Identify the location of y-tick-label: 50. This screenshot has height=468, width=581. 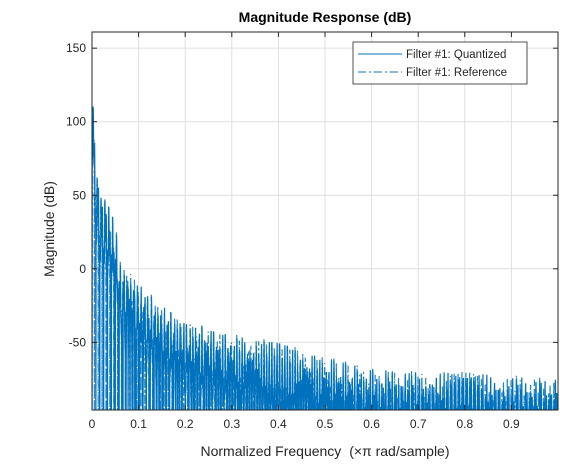
(80, 195).